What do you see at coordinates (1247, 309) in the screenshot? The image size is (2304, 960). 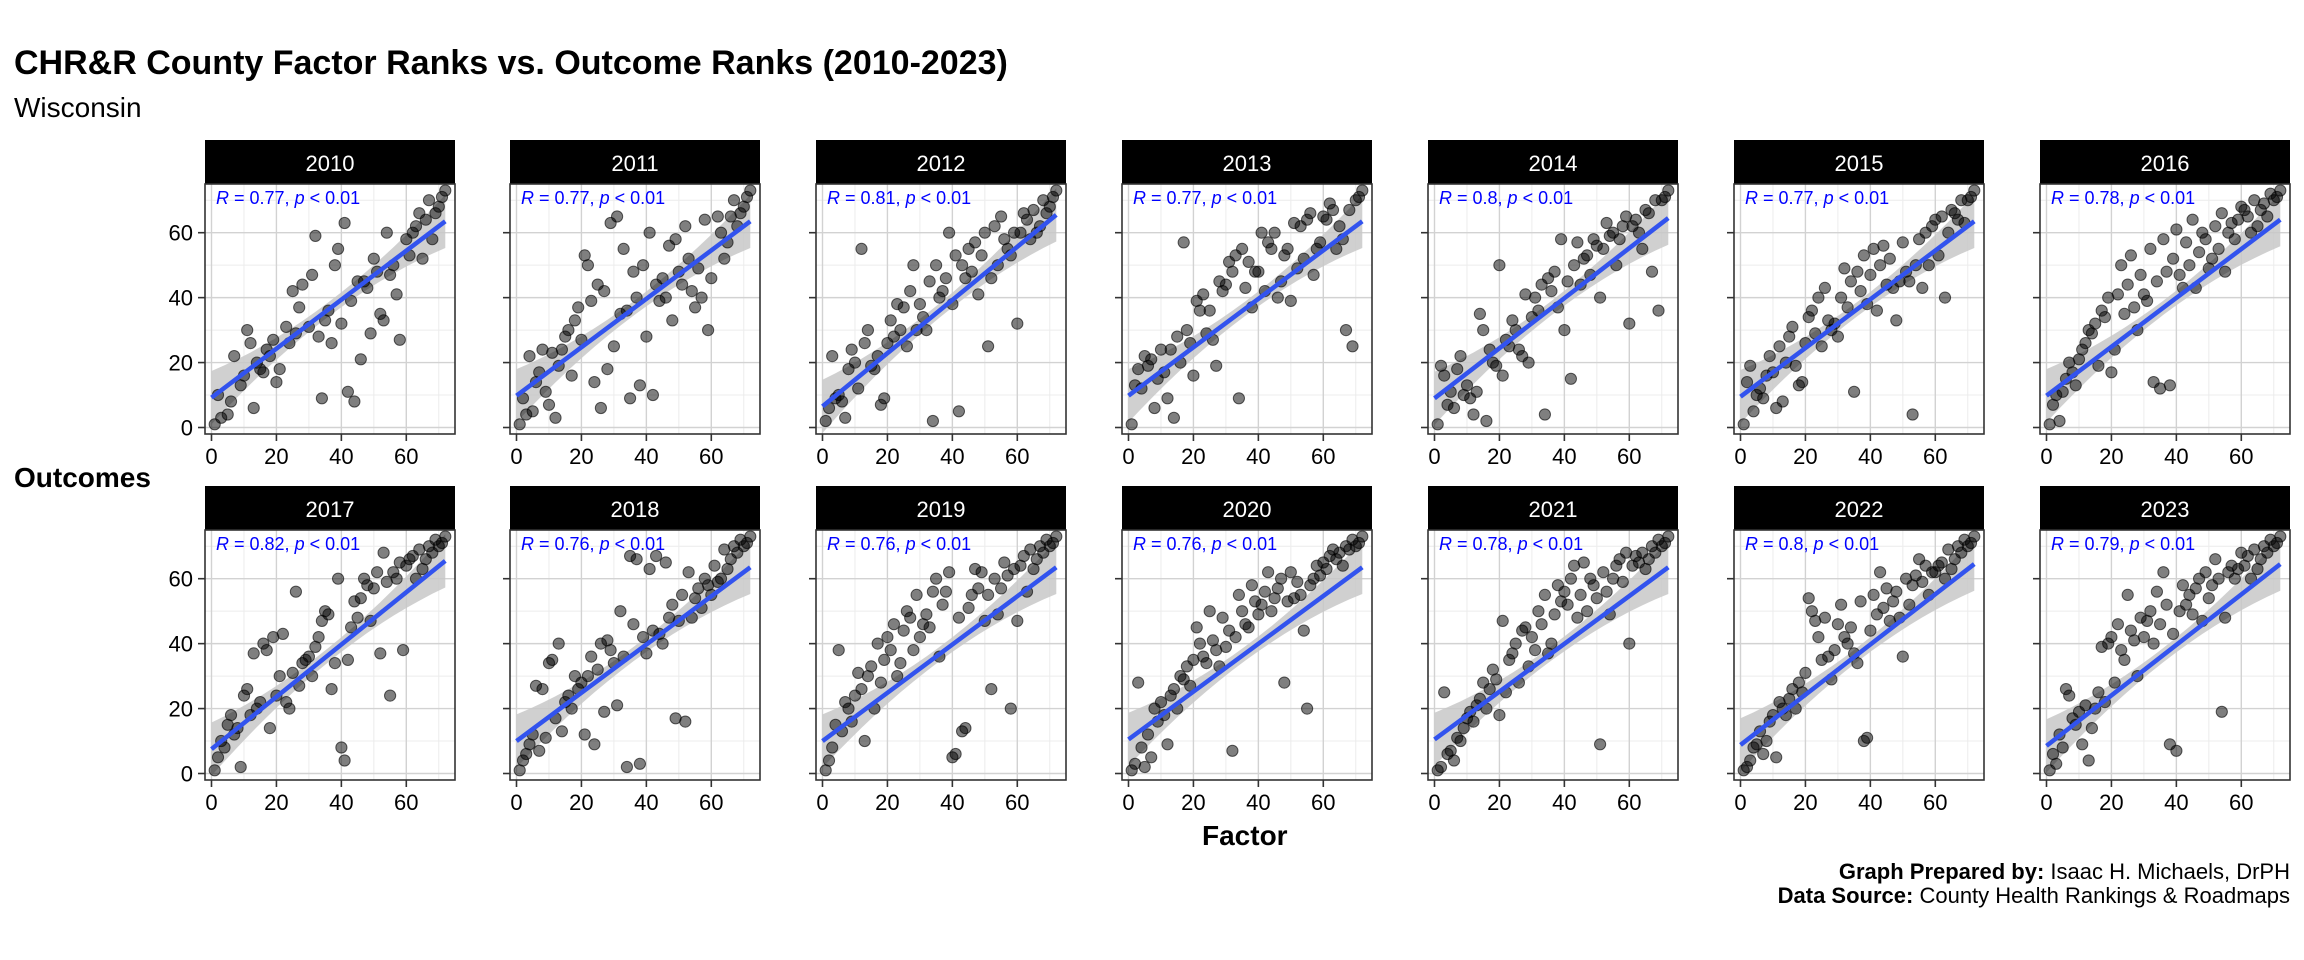 I see `panel-2013-border` at bounding box center [1247, 309].